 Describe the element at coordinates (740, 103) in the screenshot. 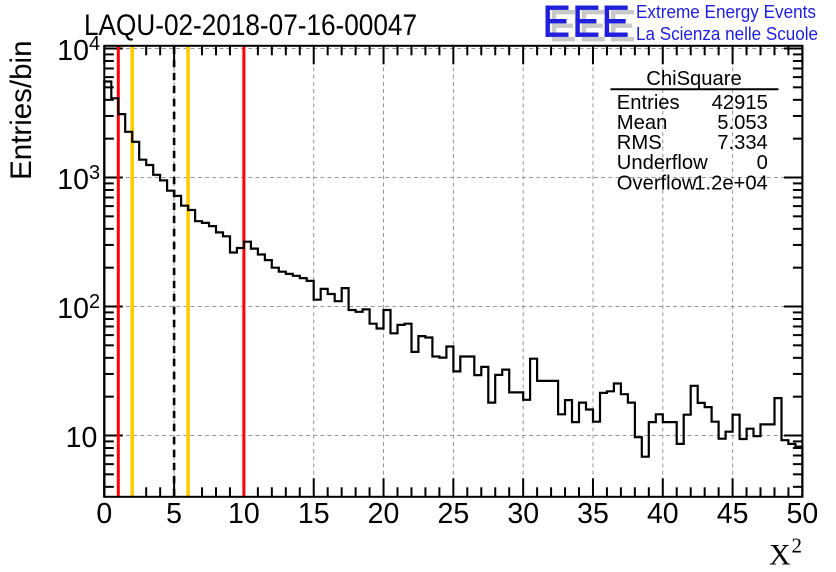

I see `svg-text: 42915` at that location.